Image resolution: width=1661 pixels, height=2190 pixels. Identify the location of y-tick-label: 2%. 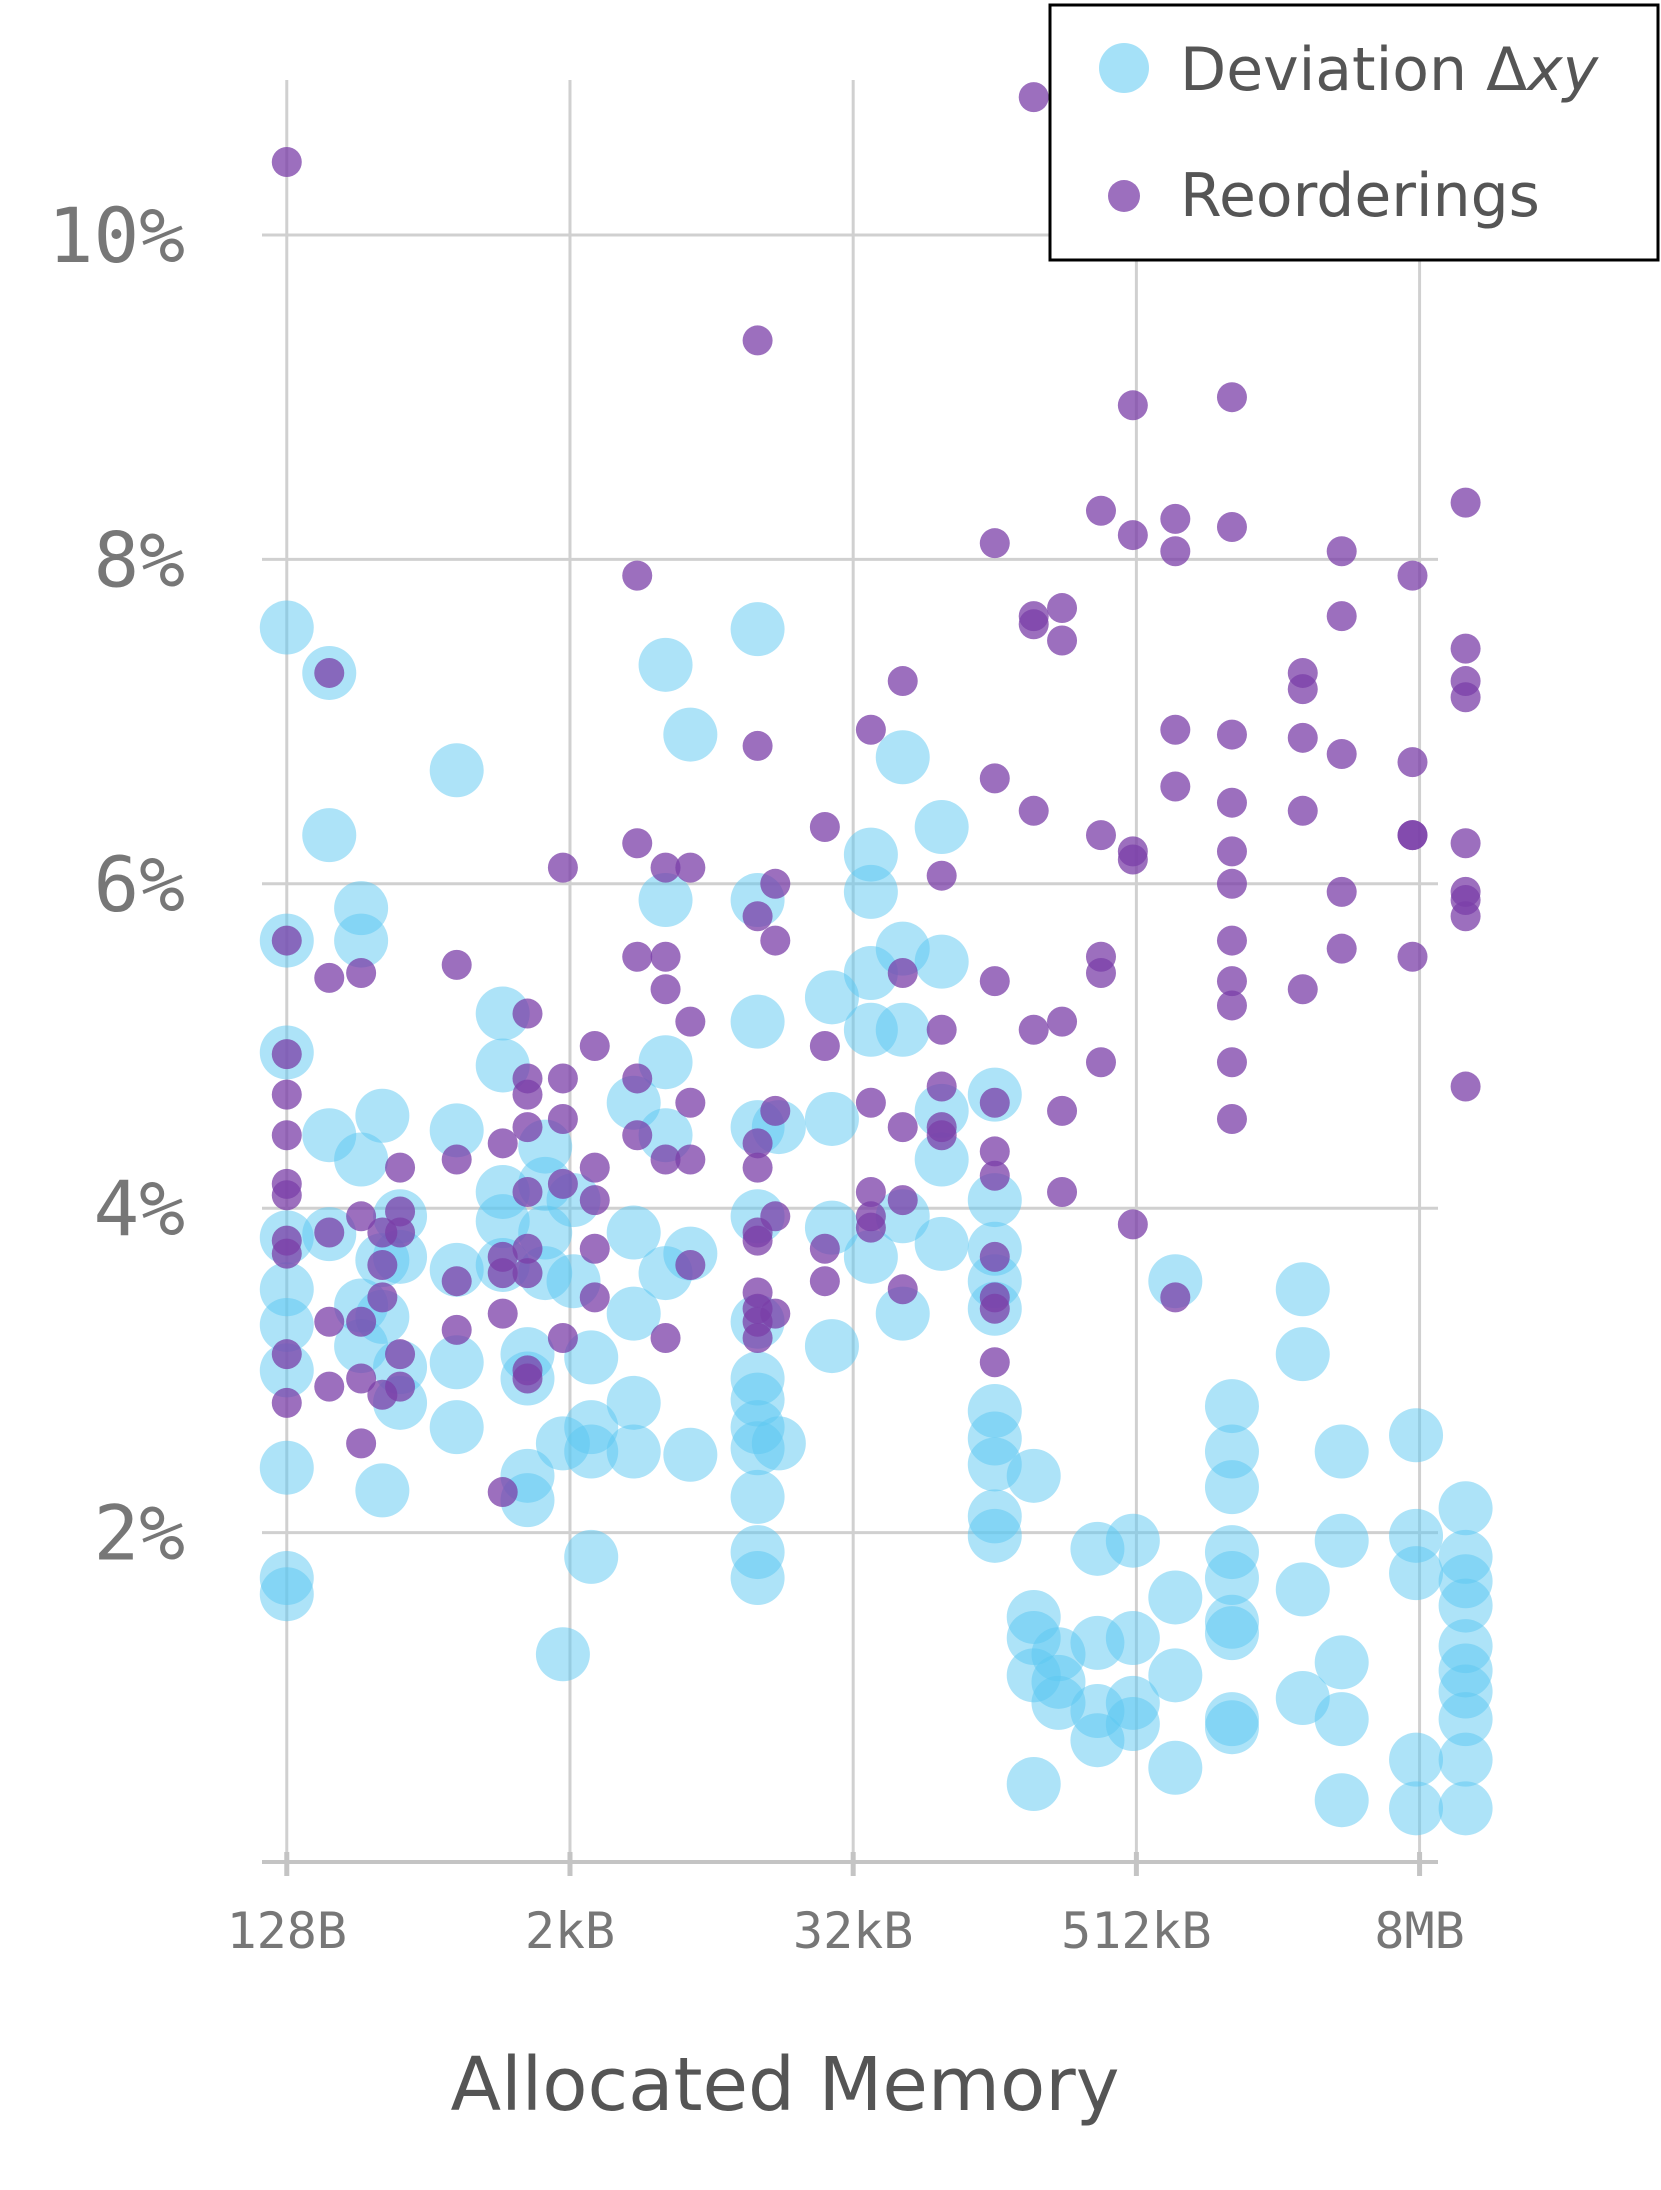
(139, 1533).